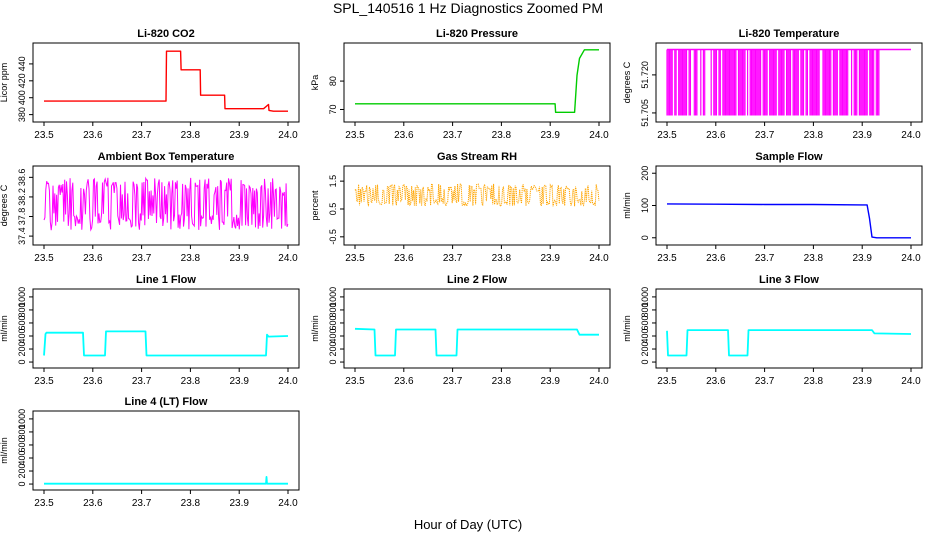  Describe the element at coordinates (333, 237) in the screenshot. I see `y-tick-label: -0.5` at that location.